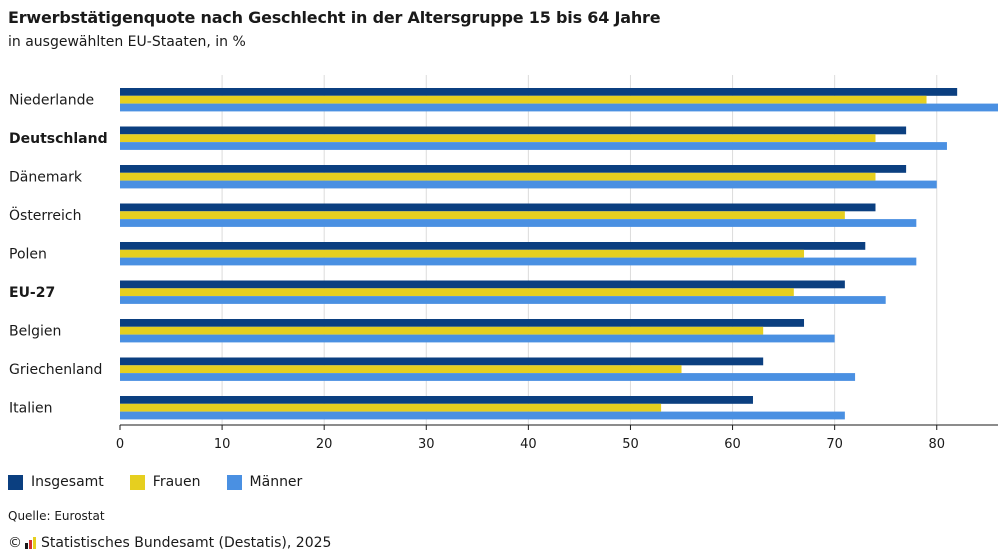 The height and width of the screenshot is (555, 1000). Describe the element at coordinates (482, 415) in the screenshot. I see `bar-italien-männer` at that location.